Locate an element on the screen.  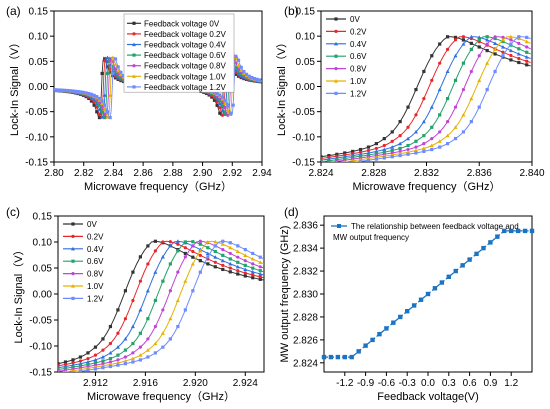
x-tick-label: 1.2 is located at coordinates (511, 383).